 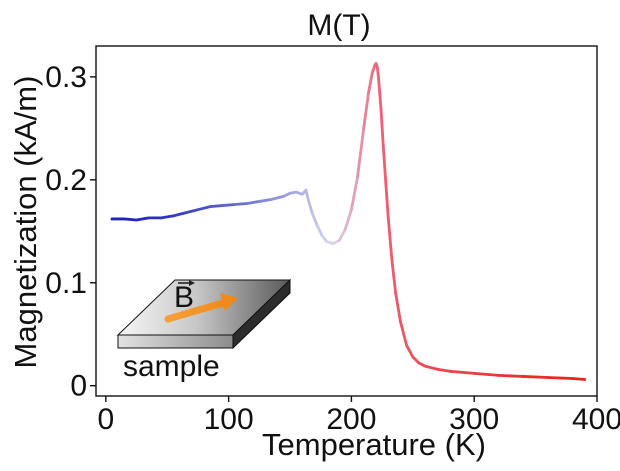 I want to click on x-axis-ticks: 0 100 200 300 400, so click(x=358, y=416).